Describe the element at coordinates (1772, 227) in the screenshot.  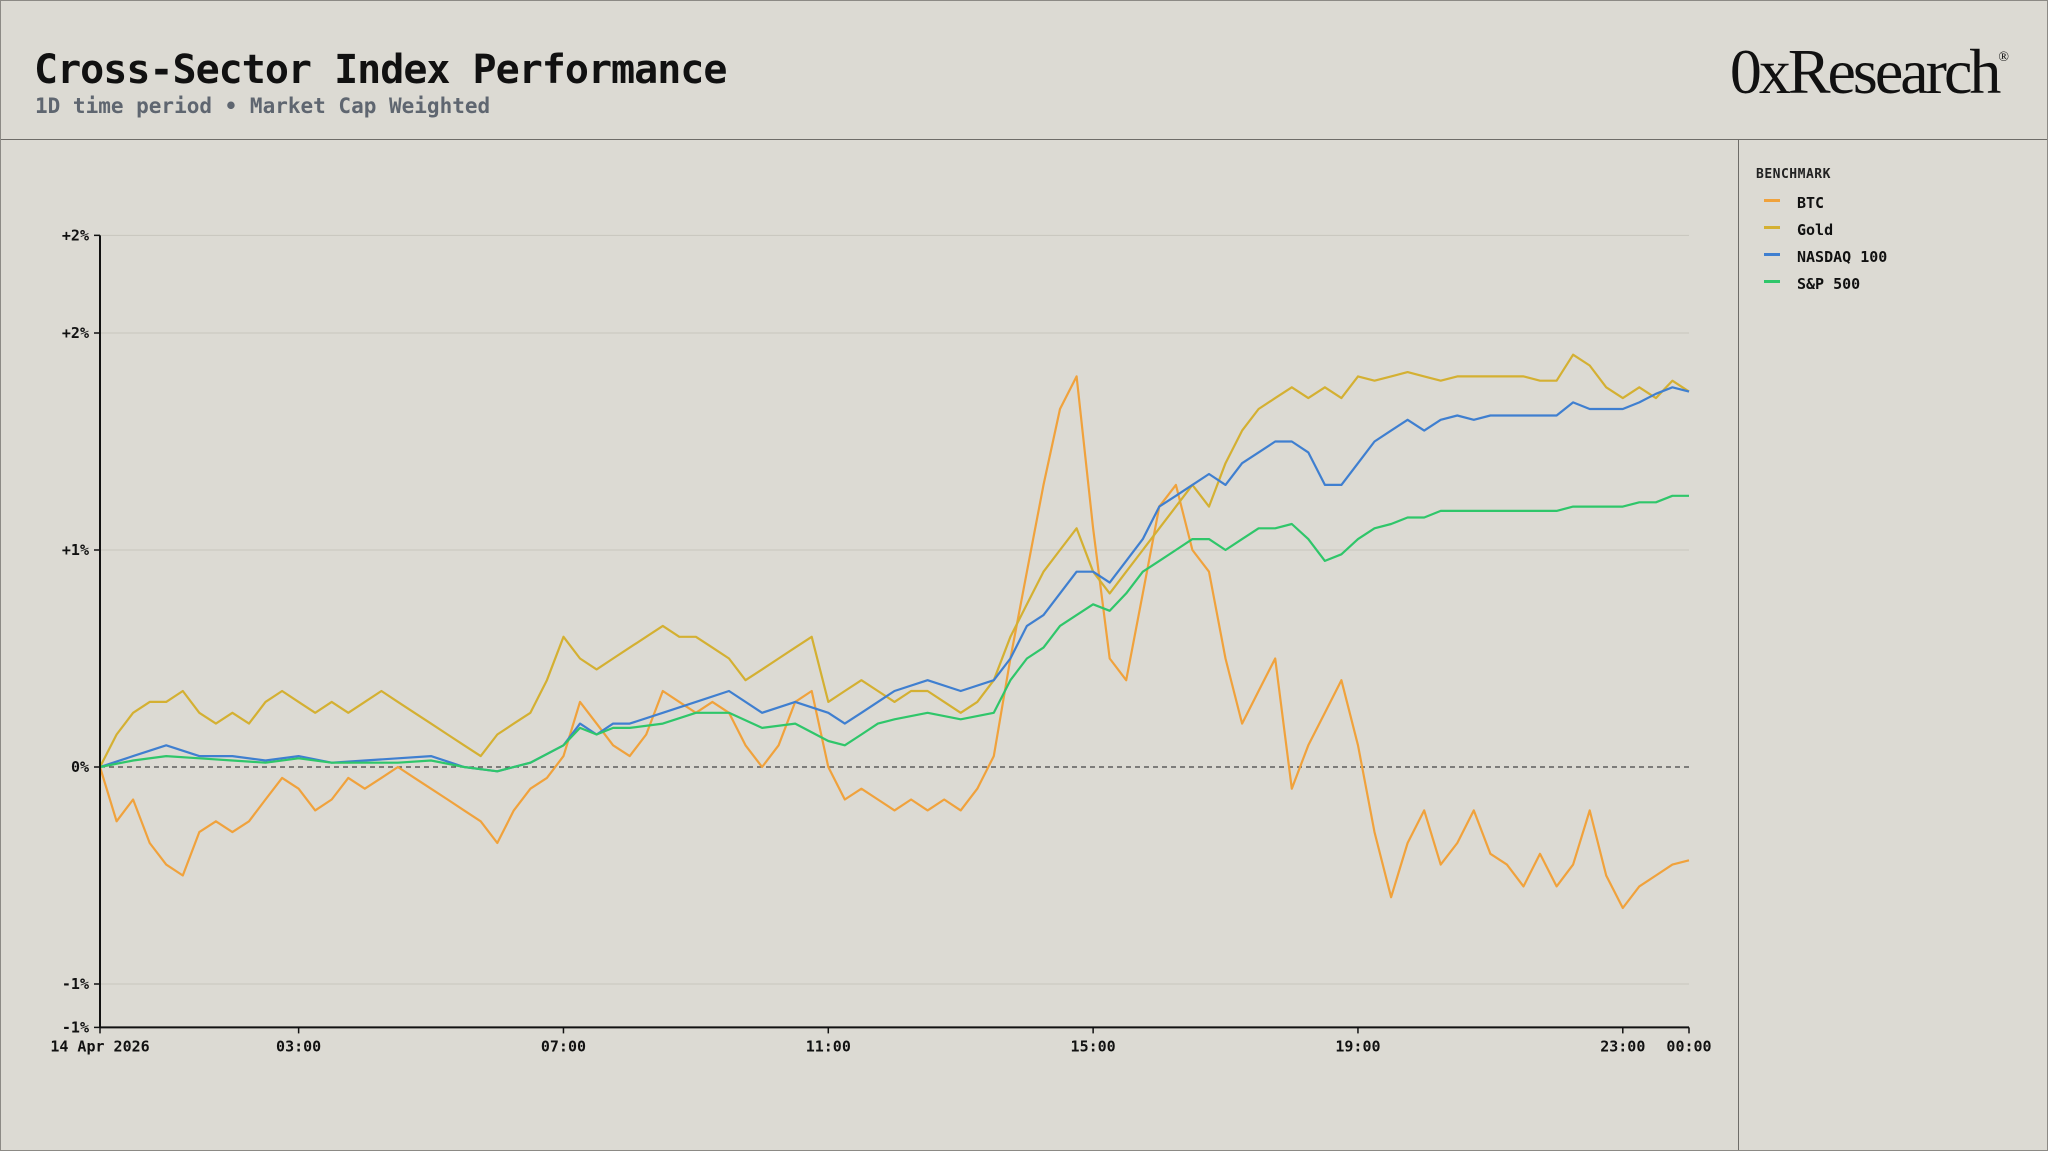
I see `legend-swatch-gold` at that location.